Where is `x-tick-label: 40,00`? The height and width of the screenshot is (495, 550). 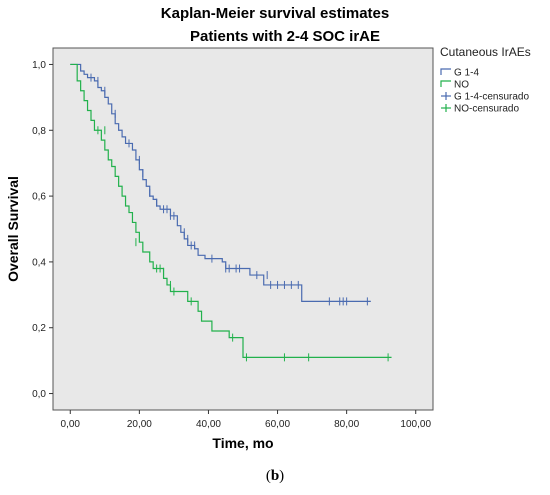
x-tick-label: 40,00 is located at coordinates (208, 424).